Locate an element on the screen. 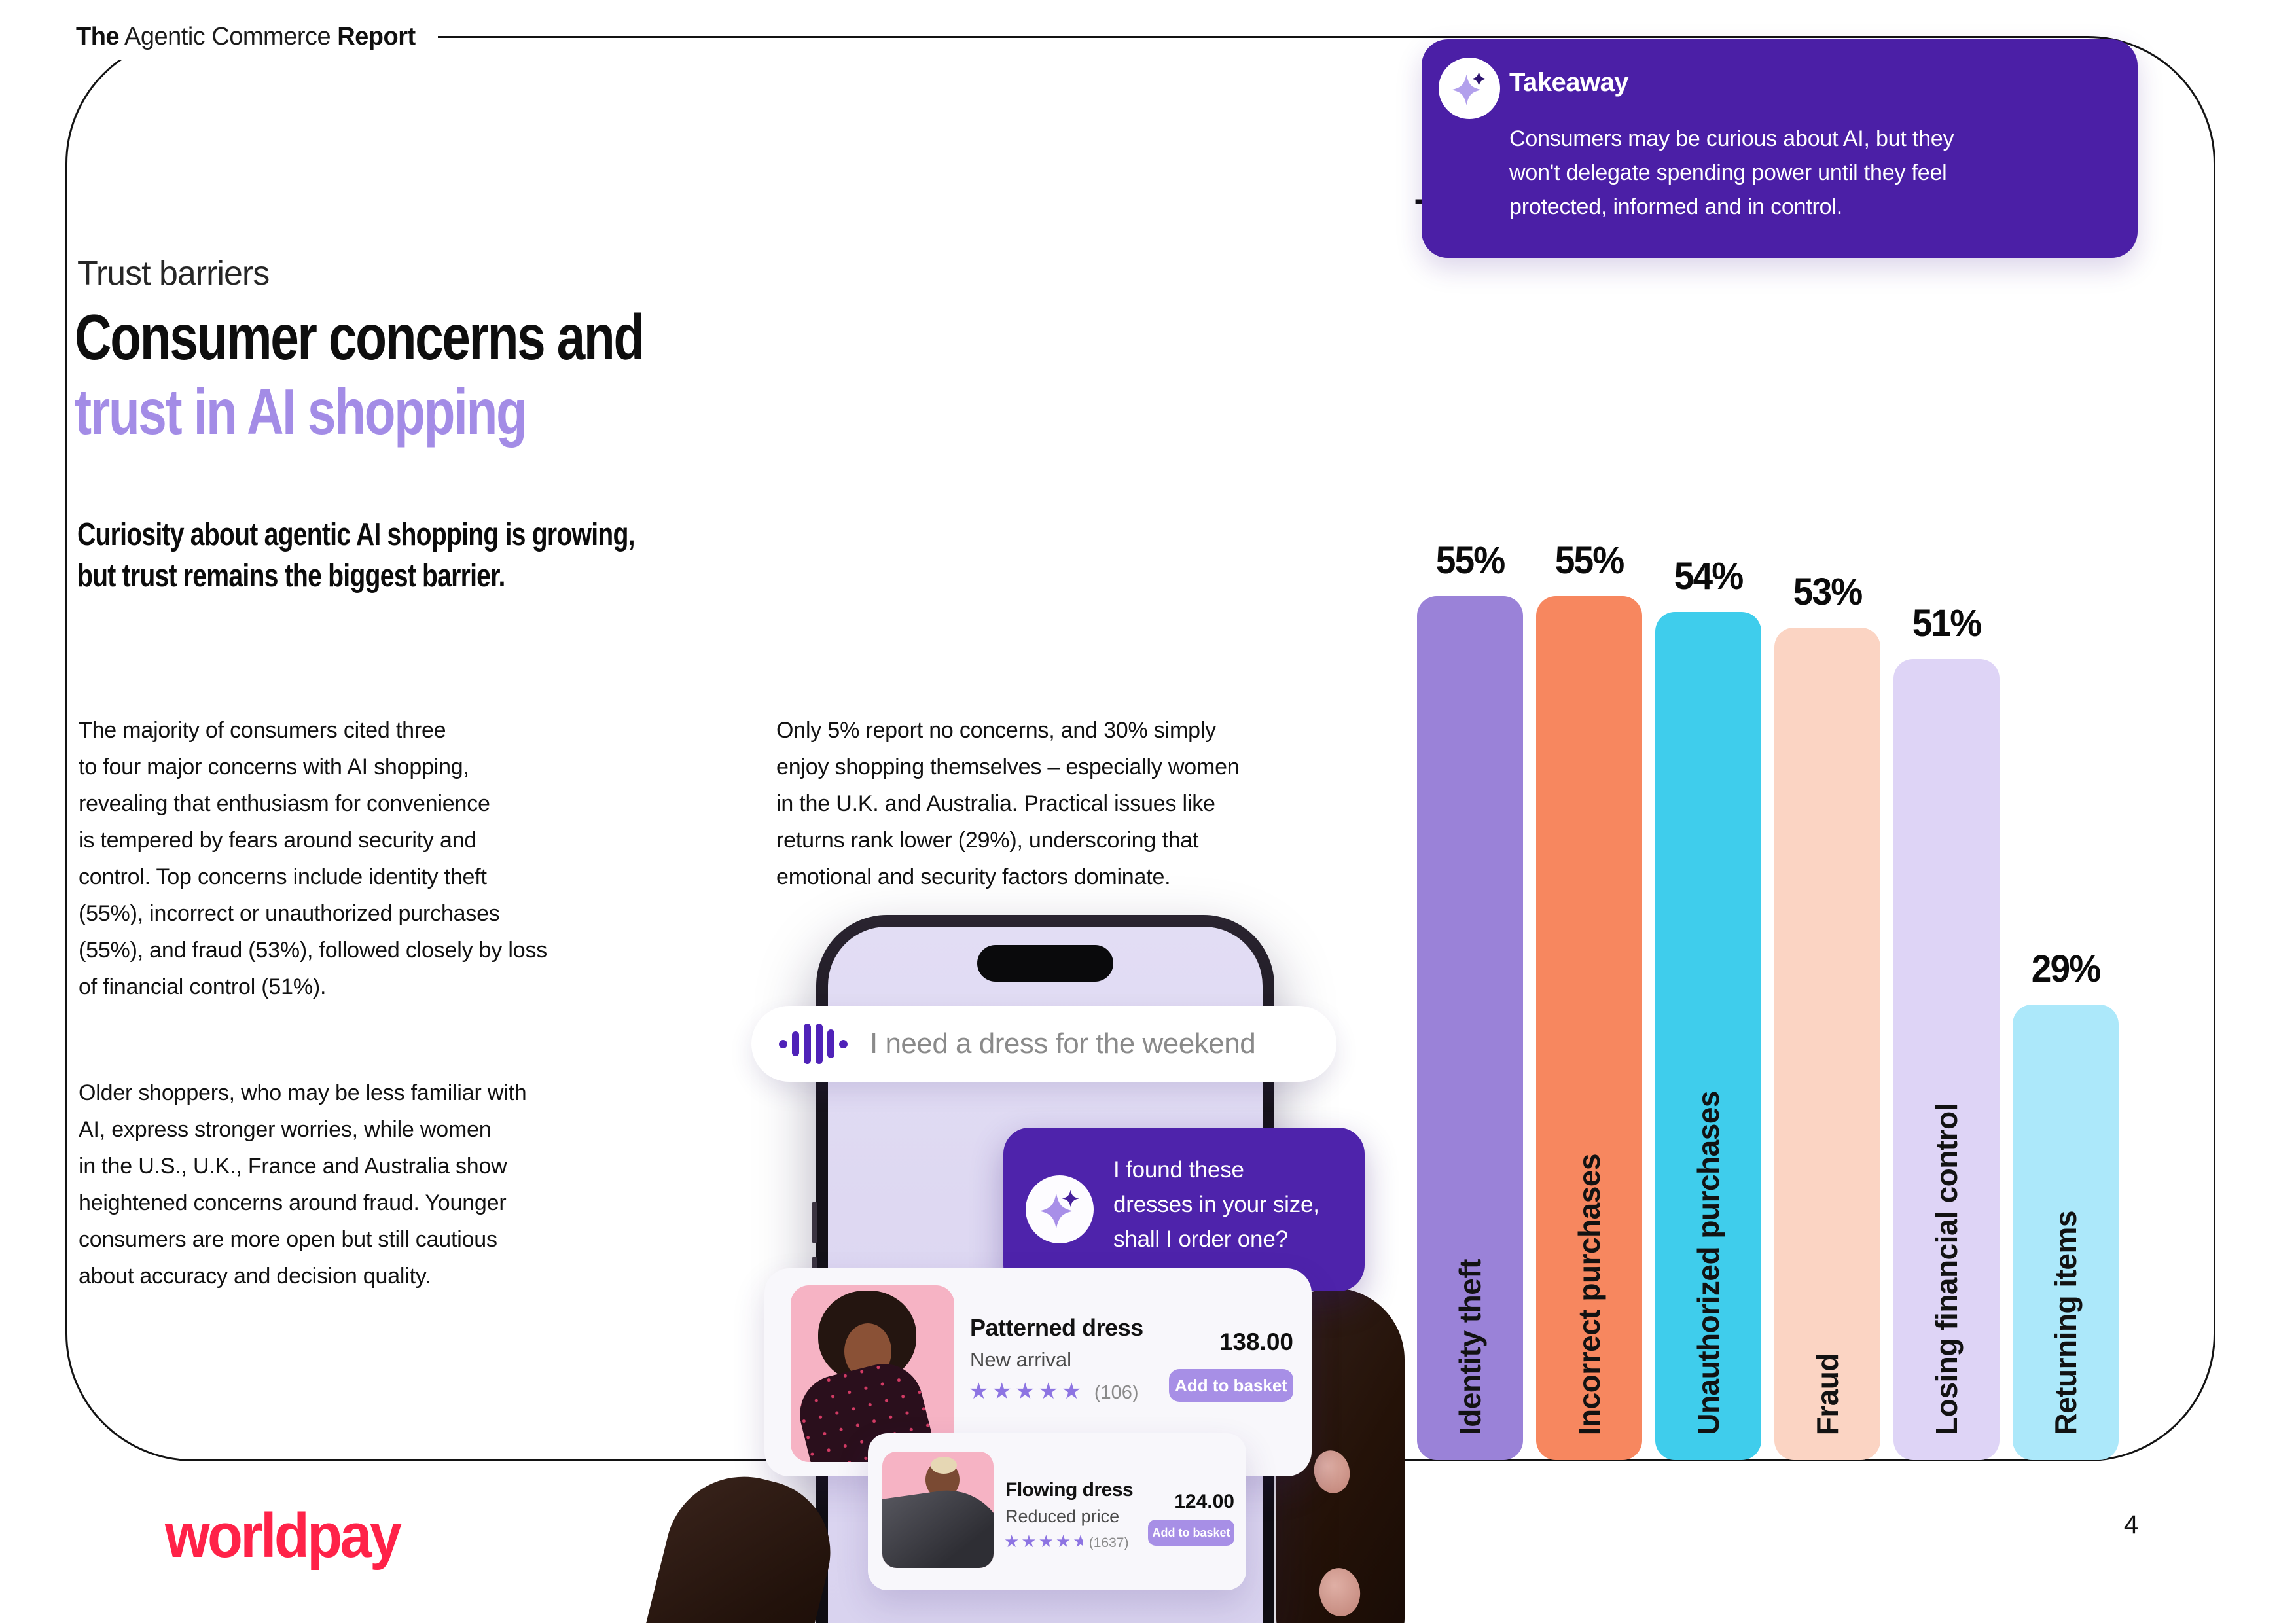 The width and height of the screenshot is (2296, 1623). chart-bar-value: 53% is located at coordinates (1828, 592).